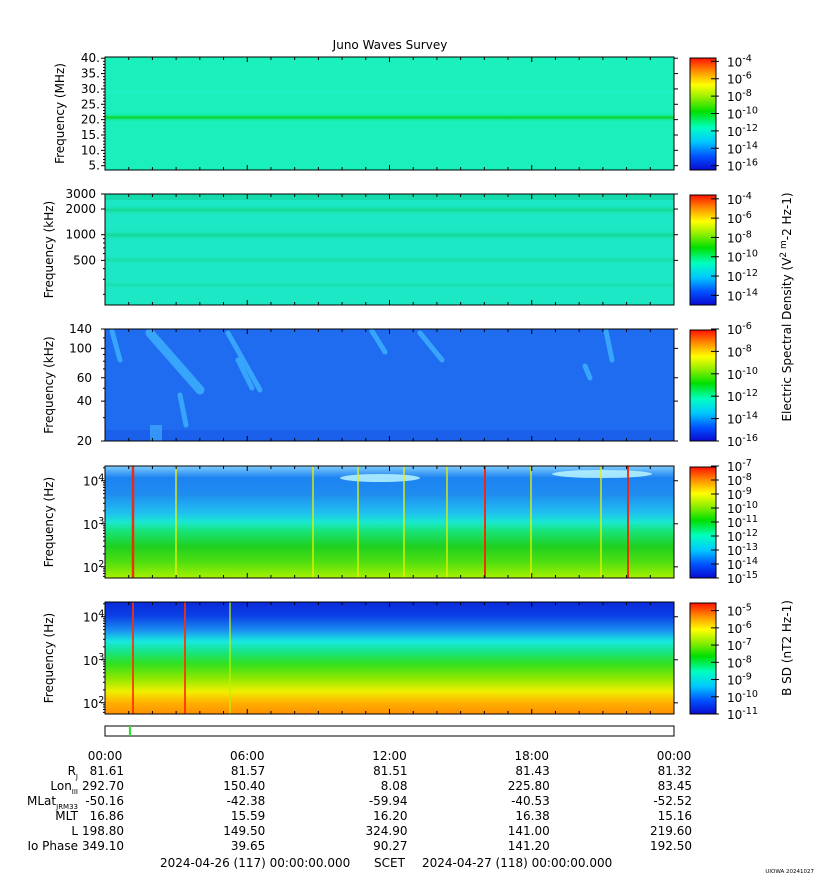  What do you see at coordinates (750, 416) in the screenshot?
I see `colorbar-3-tick-label-4-exp: -14` at bounding box center [750, 416].